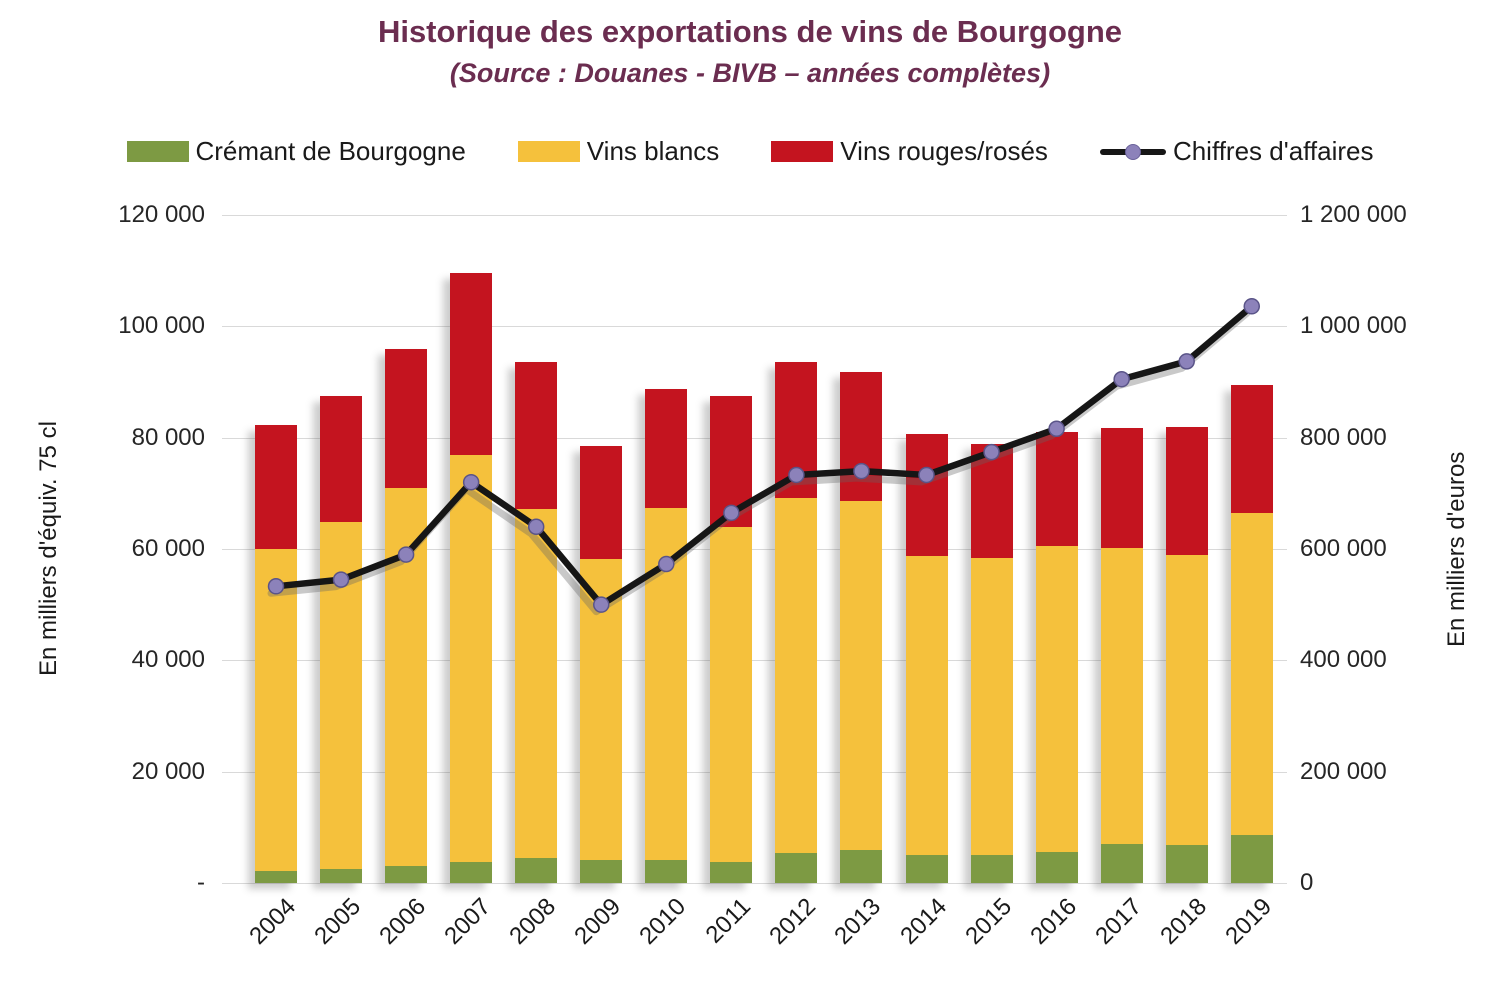 The image size is (1500, 1005). Describe the element at coordinates (536, 683) in the screenshot. I see `bar-2008-segment-vins-blancs` at that location.